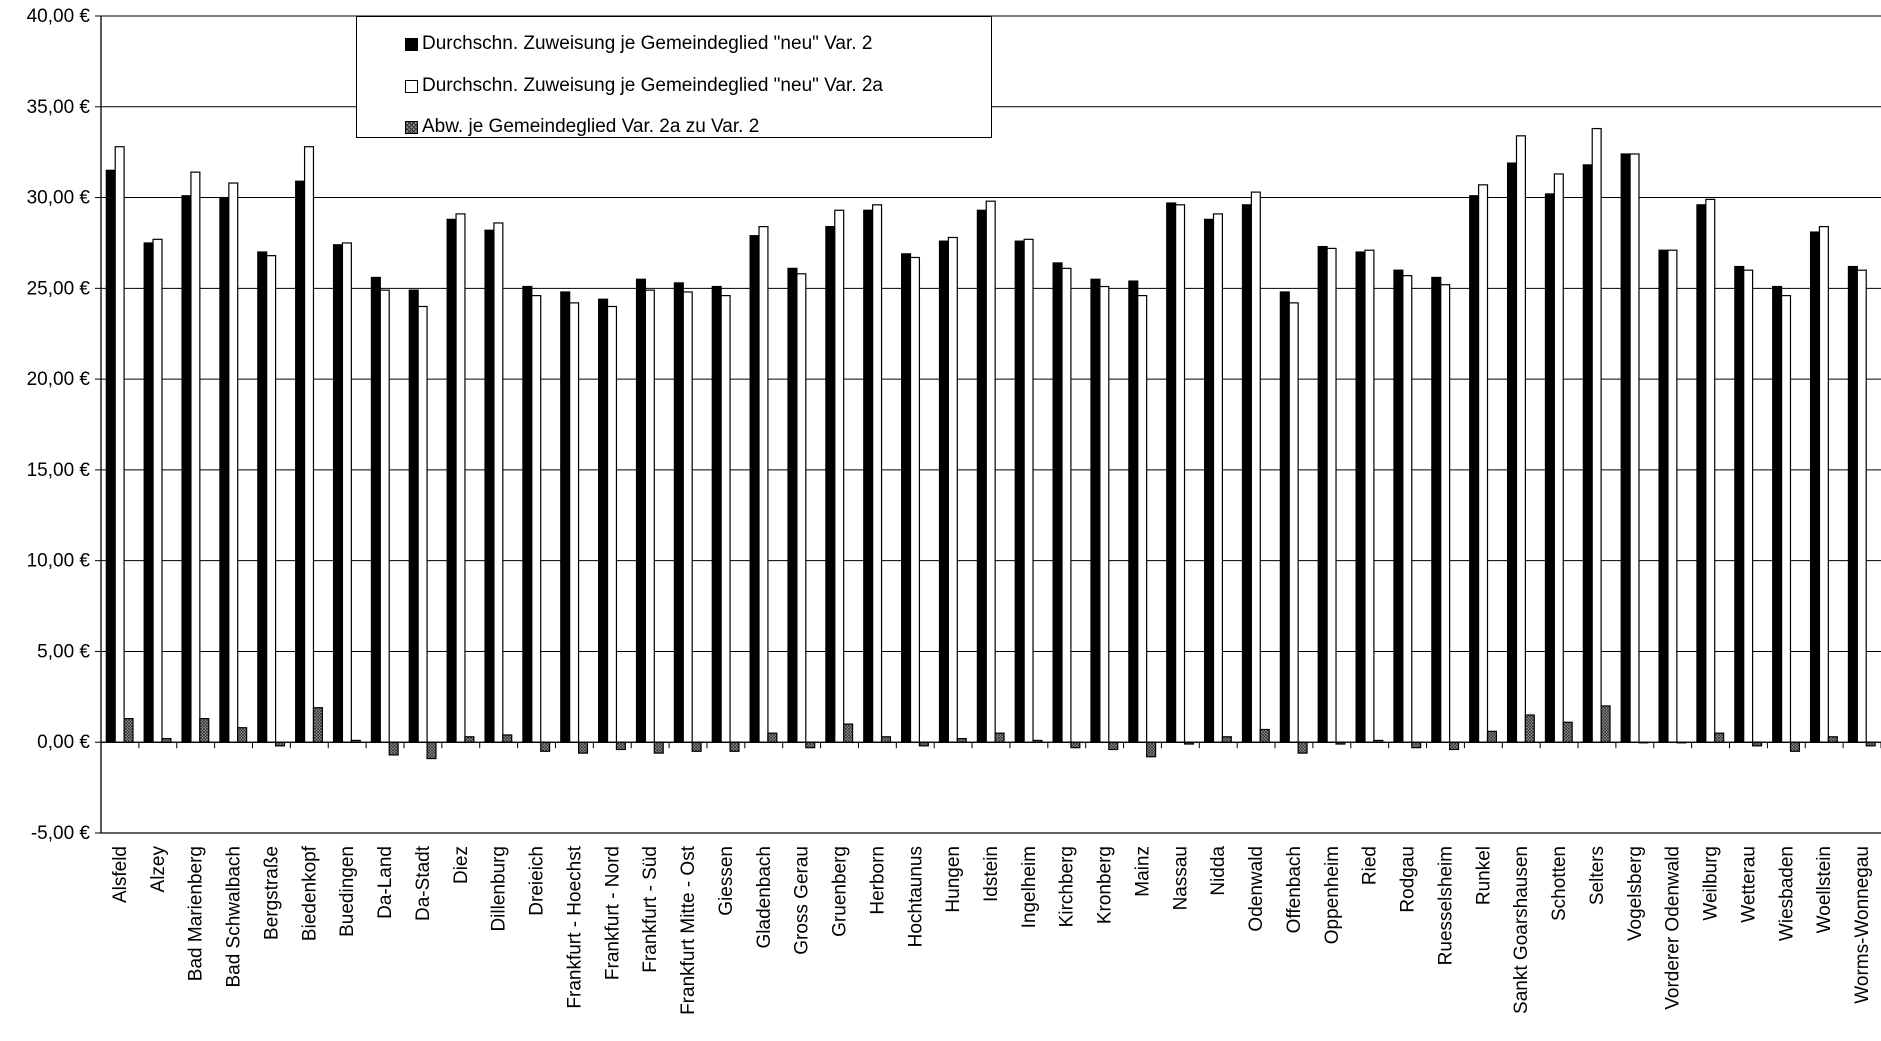 This screenshot has width=1881, height=1041. What do you see at coordinates (347, 891) in the screenshot?
I see `x-tick-label: Buedingen` at bounding box center [347, 891].